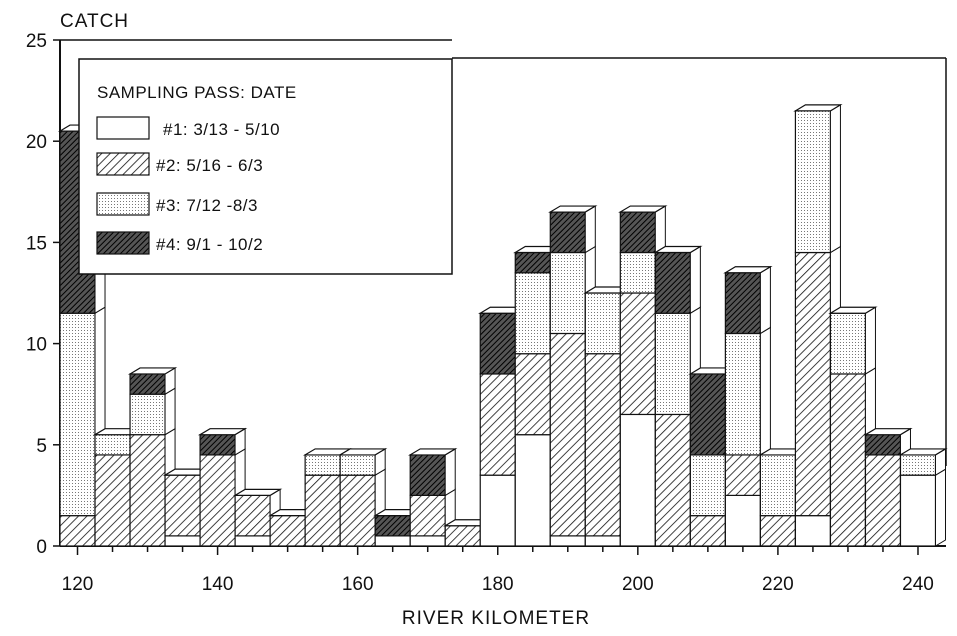 This screenshot has height=636, width=957. I want to click on y-tick-label: 0, so click(41, 547).